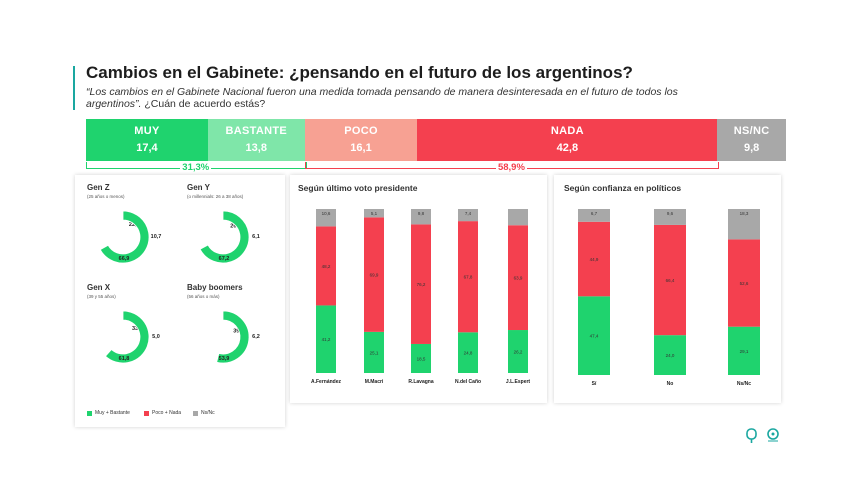 This screenshot has height=484, width=862. What do you see at coordinates (421, 382) in the screenshot?
I see `bar-category-label: R.Lavagna` at bounding box center [421, 382].